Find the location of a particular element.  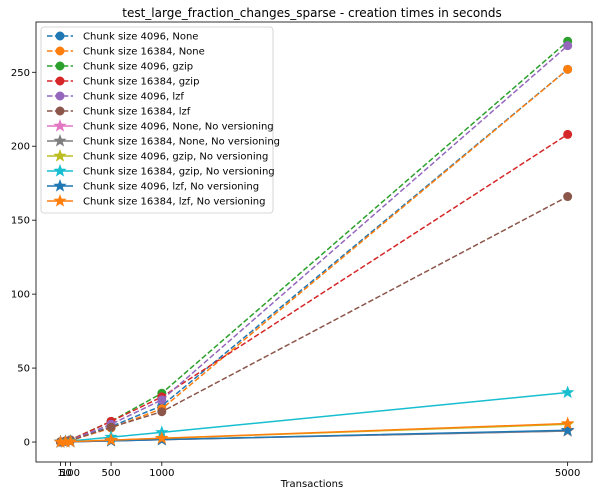

legend-entry: Chunk size 4096, gzip is located at coordinates (120, 67).